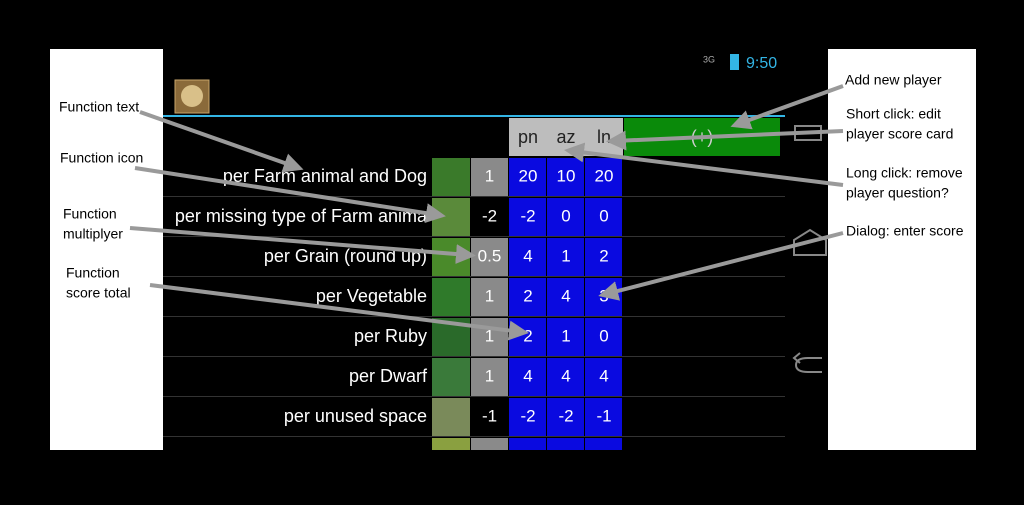  Describe the element at coordinates (604, 137) in the screenshot. I see `player-header: ln` at that location.